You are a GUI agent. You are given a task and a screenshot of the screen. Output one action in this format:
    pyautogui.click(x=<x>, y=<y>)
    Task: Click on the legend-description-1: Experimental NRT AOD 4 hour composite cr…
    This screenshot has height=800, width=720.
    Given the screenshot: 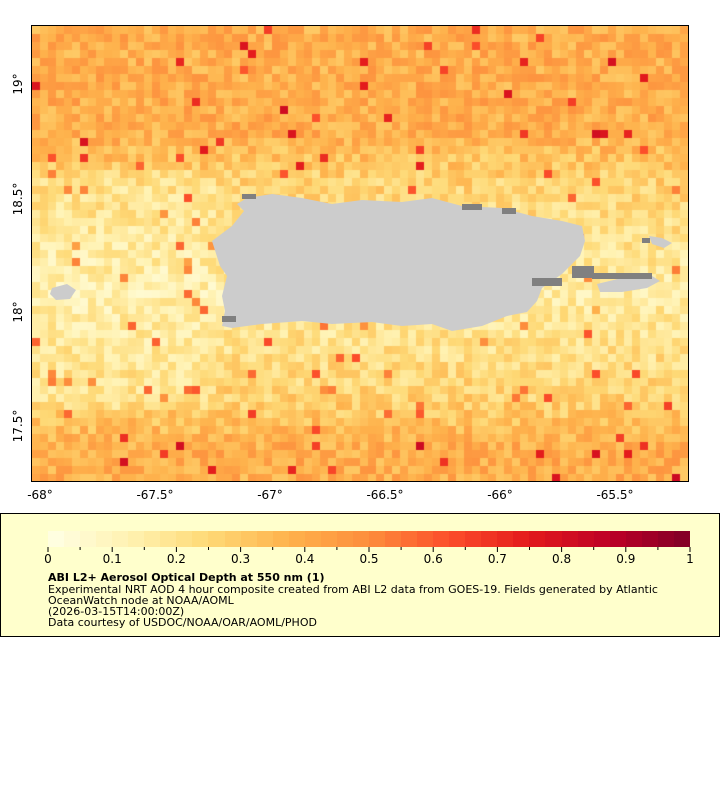 What is the action you would take?
    pyautogui.click(x=353, y=589)
    